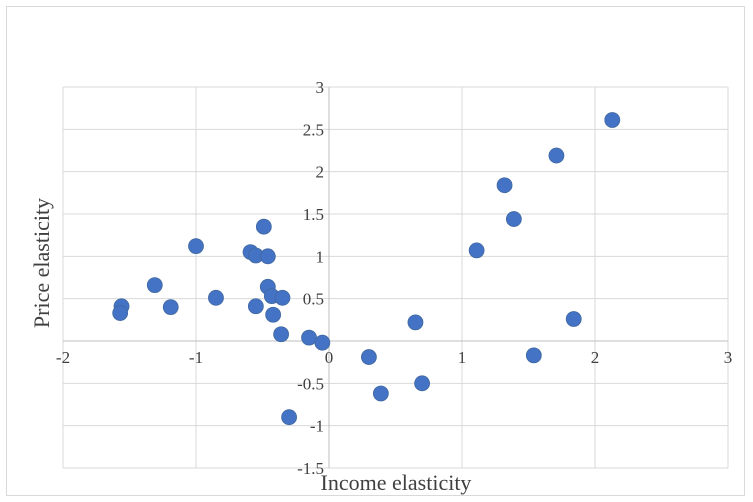 The height and width of the screenshot is (502, 753). I want to click on x-tick-label: 0, so click(329, 357).